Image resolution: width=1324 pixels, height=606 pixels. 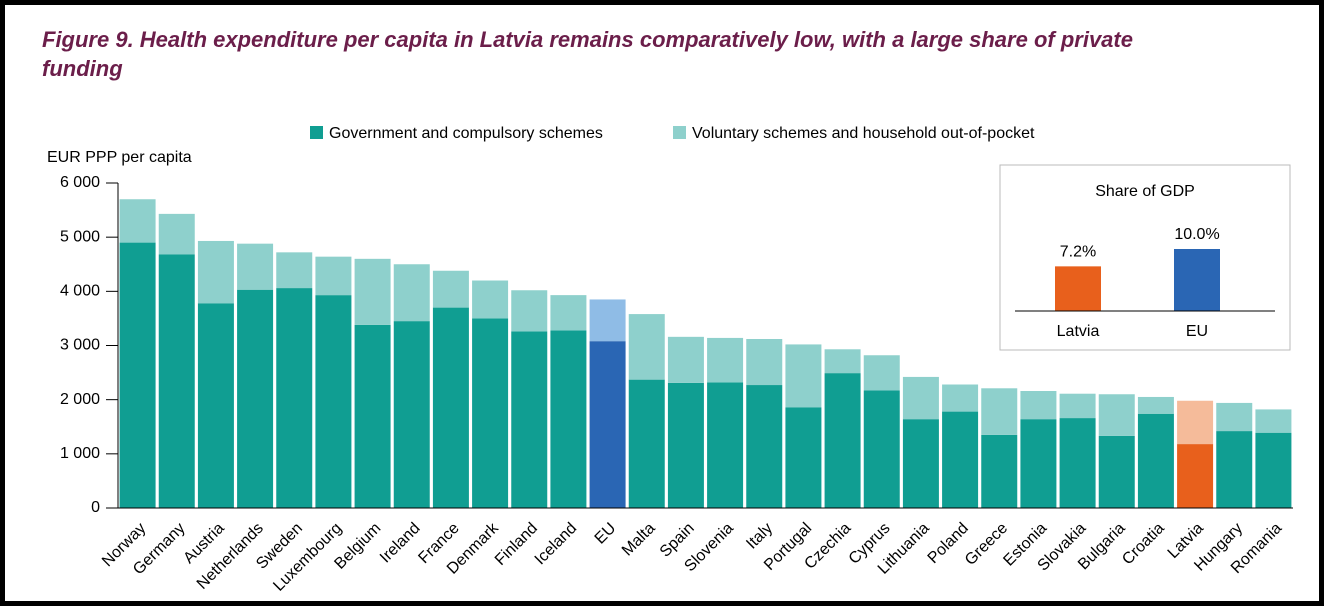 I want to click on x-tick-label: Iceland, so click(x=556, y=544).